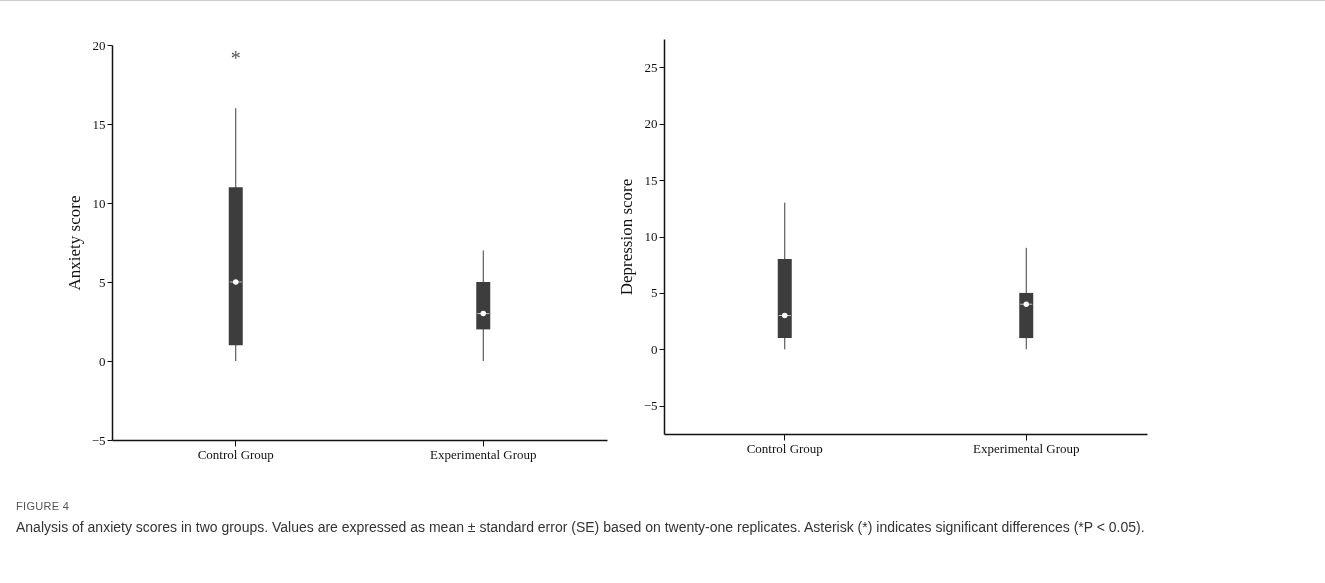 This screenshot has width=1325, height=583. Describe the element at coordinates (626, 237) in the screenshot. I see `y-axis-title: Depression score` at that location.